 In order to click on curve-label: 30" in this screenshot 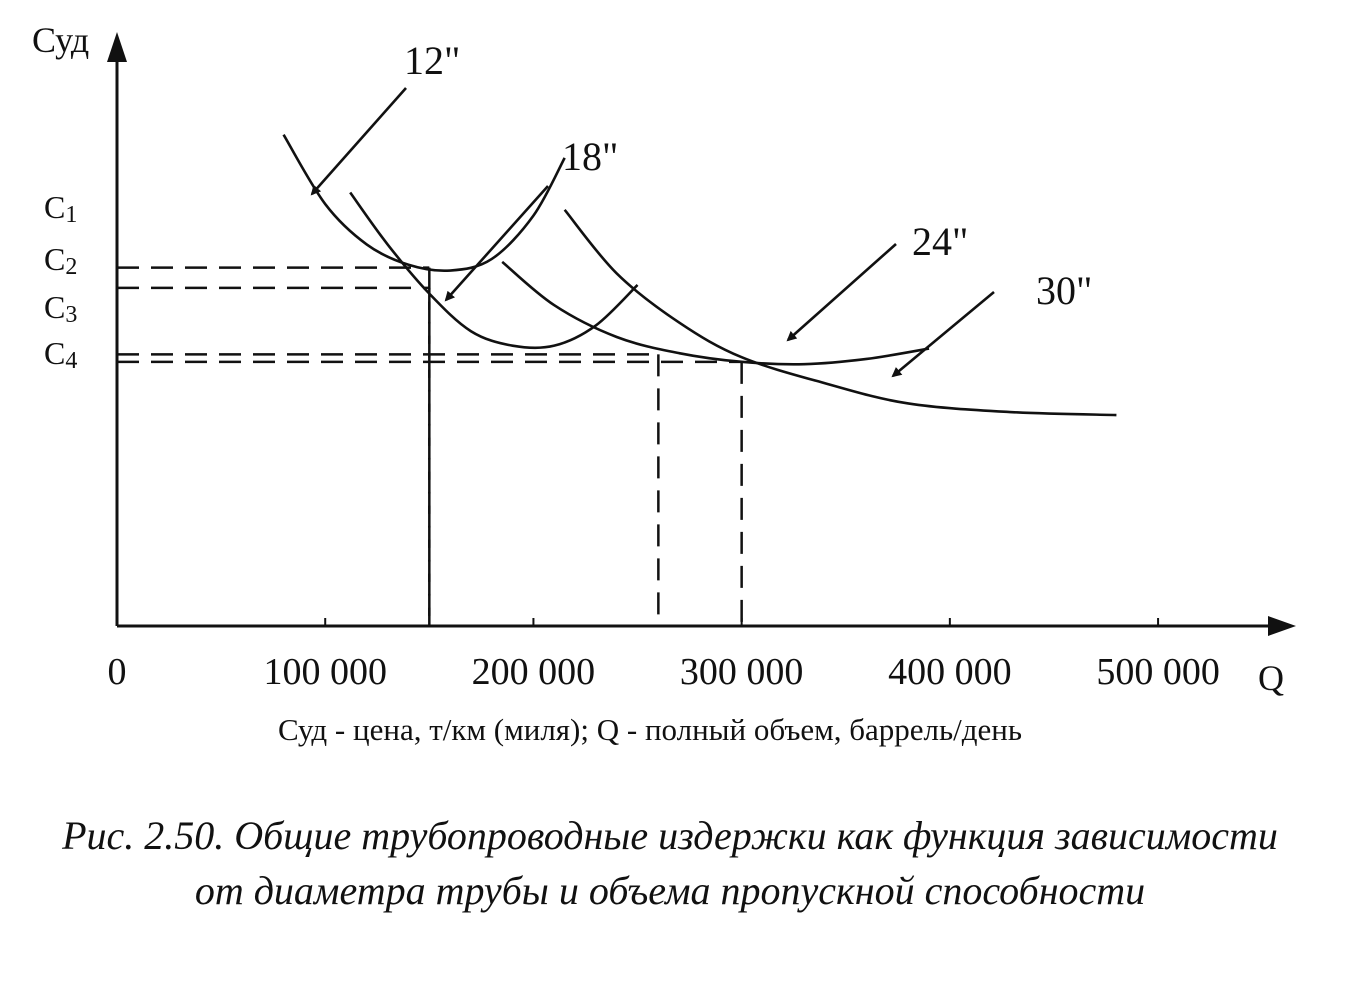, I will do `click(1064, 290)`.